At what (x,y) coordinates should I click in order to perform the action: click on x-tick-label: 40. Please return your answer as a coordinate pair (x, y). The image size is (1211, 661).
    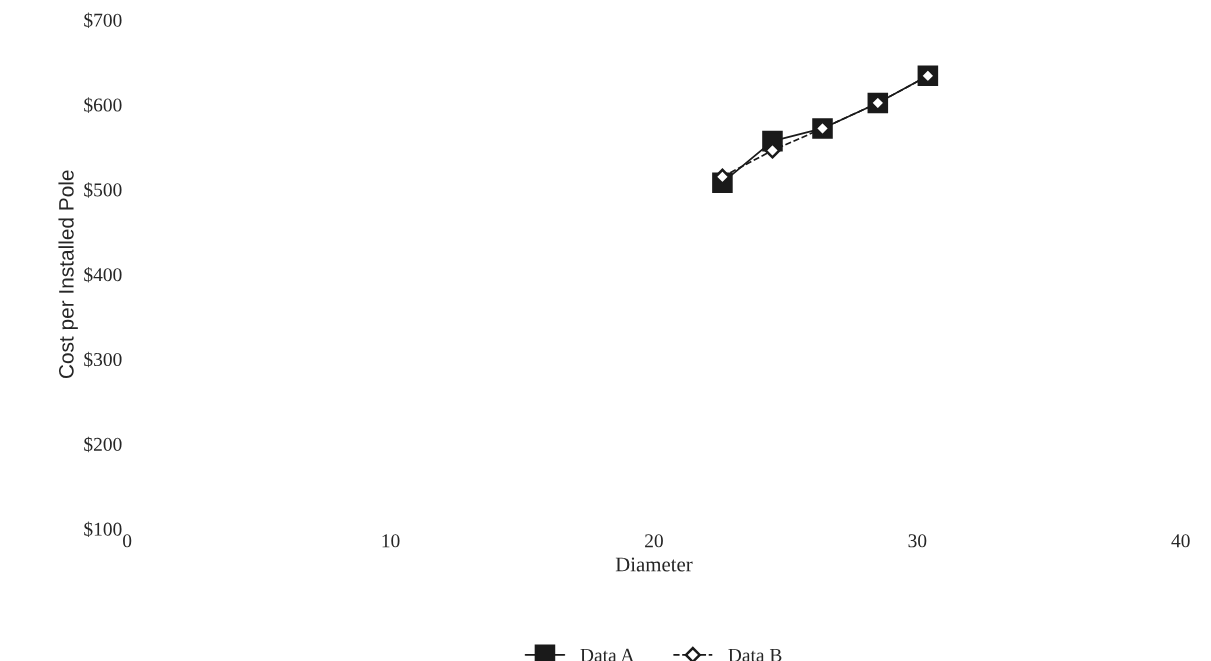
    Looking at the image, I should click on (1180, 541).